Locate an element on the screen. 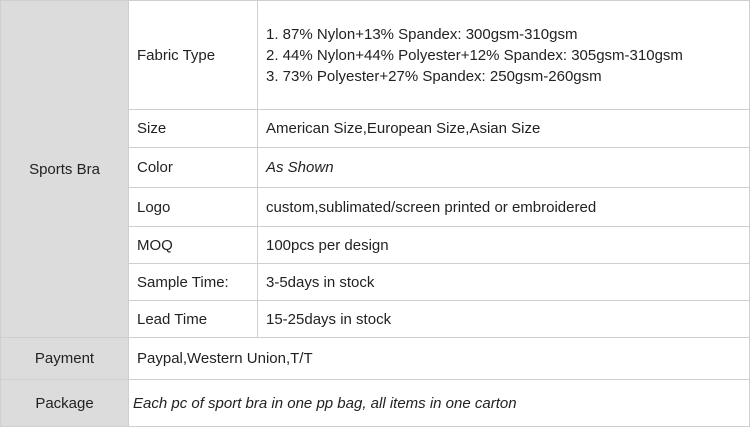  row-label: MOQ is located at coordinates (193, 245).